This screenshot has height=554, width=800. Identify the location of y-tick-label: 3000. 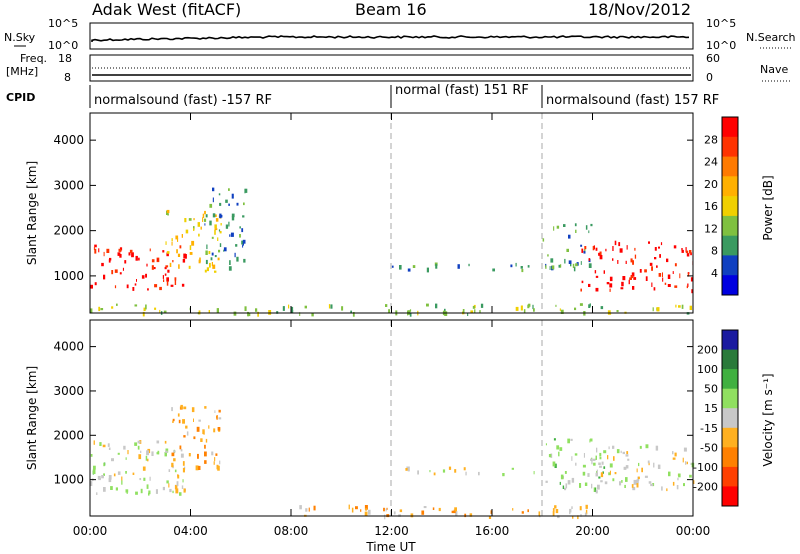
(68, 391).